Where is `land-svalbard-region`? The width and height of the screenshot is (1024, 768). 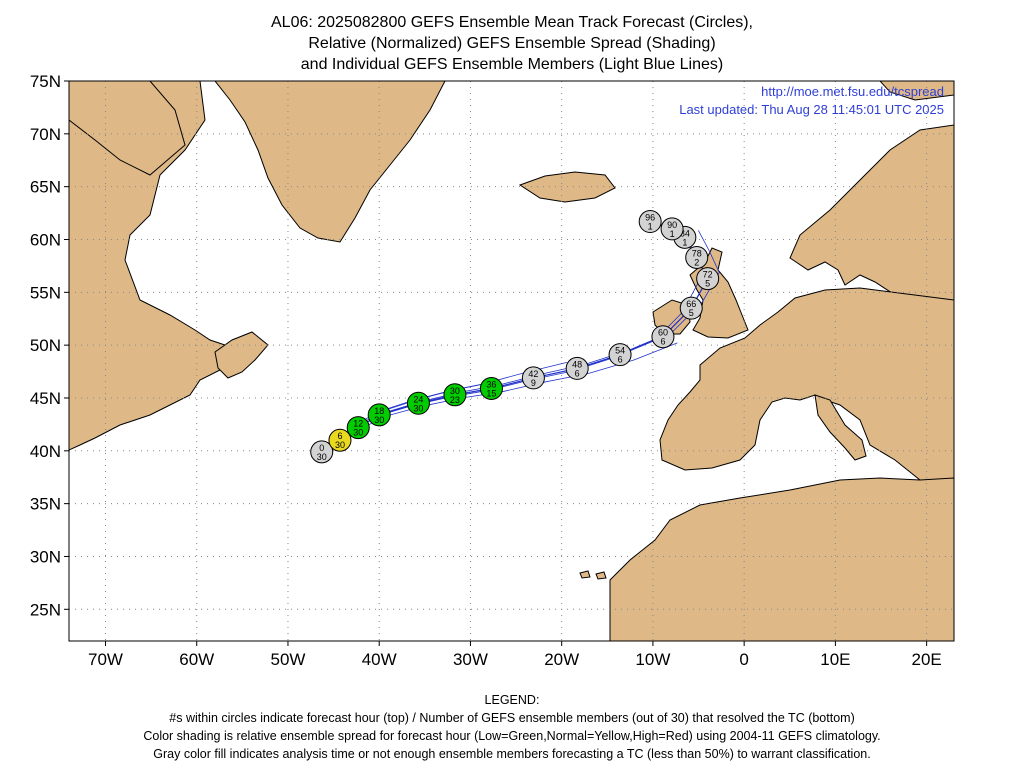
land-svalbard-region is located at coordinates (916, 91).